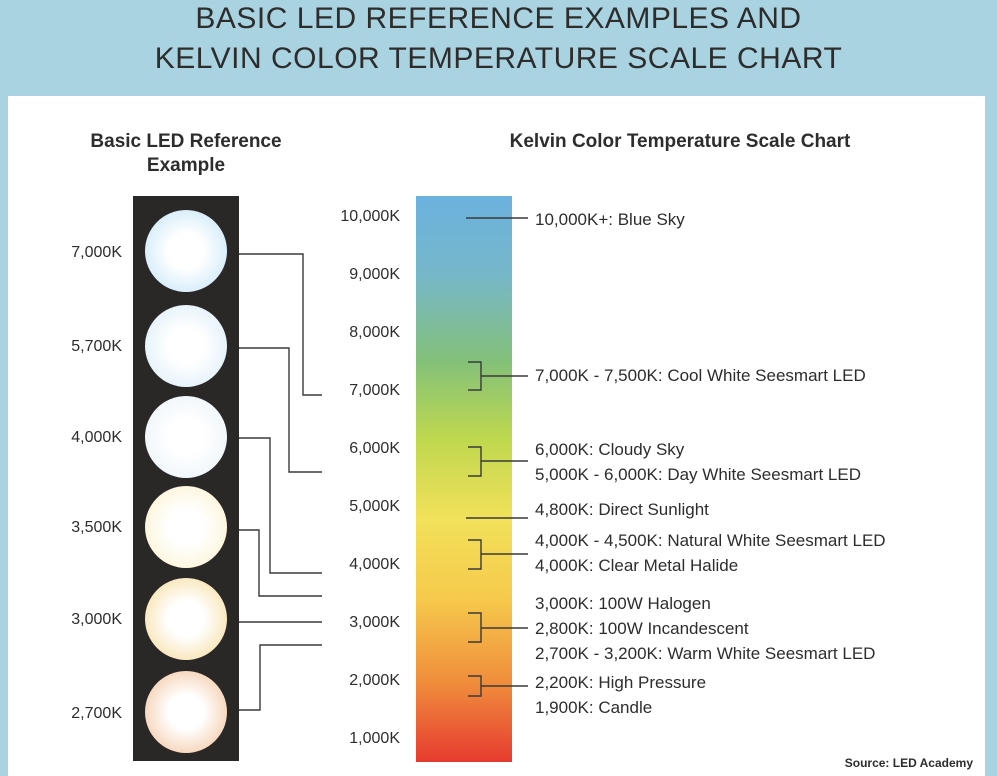 This screenshot has width=997, height=776. Describe the element at coordinates (186, 437) in the screenshot. I see `led-4000k` at that location.